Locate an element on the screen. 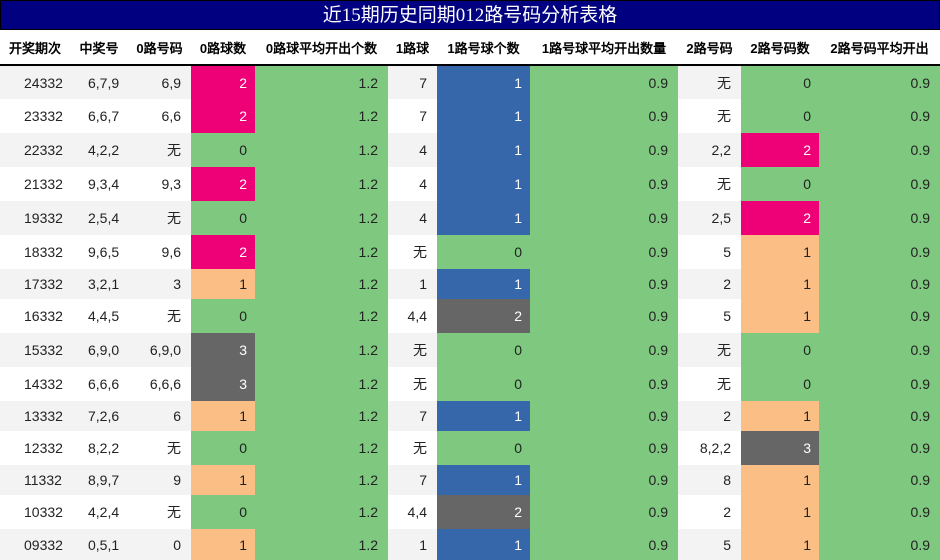 The height and width of the screenshot is (560, 940). cell-r1: 1 is located at coordinates (412, 544).